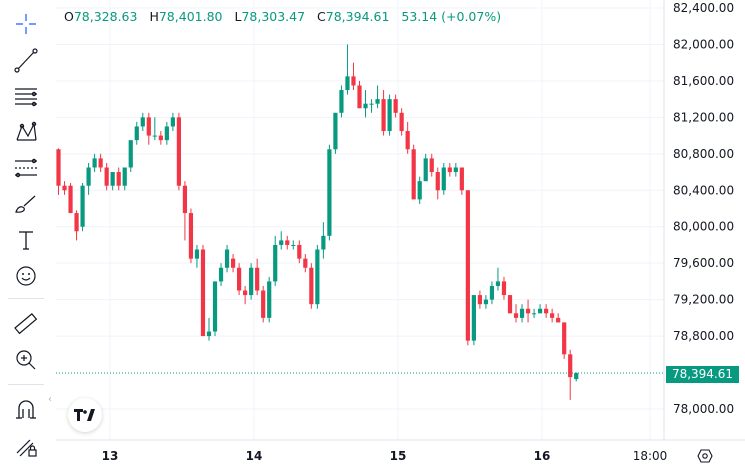  What do you see at coordinates (26, 240) in the screenshot?
I see `text-icon` at bounding box center [26, 240].